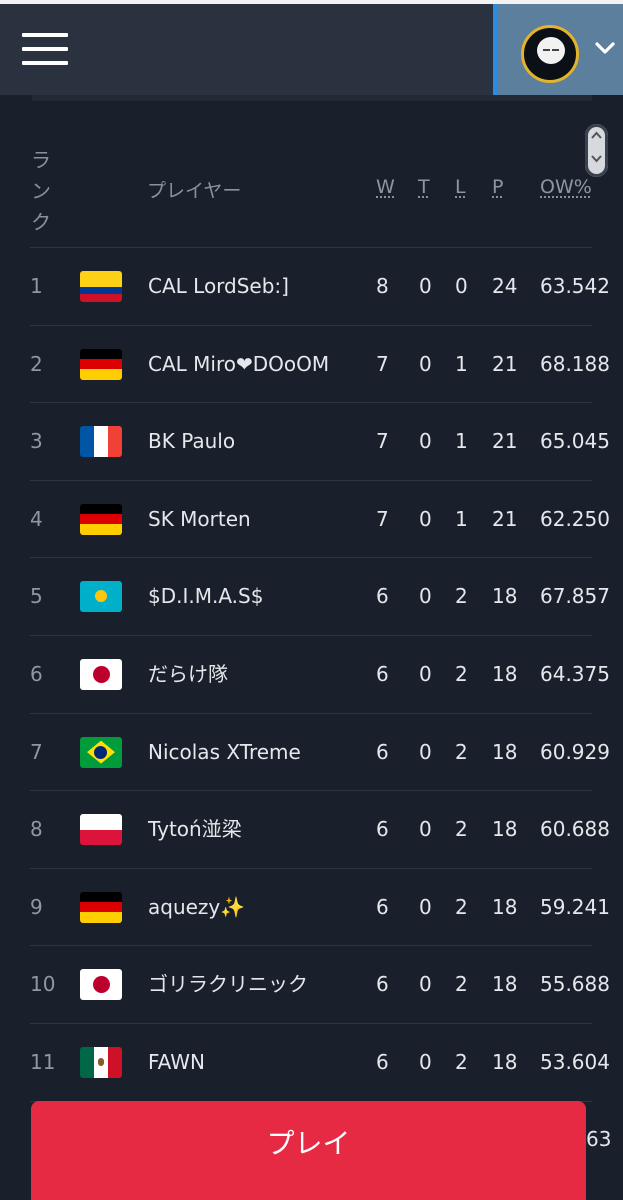 The image size is (623, 1200). What do you see at coordinates (199, 518) in the screenshot?
I see `player-name: SK Morten` at bounding box center [199, 518].